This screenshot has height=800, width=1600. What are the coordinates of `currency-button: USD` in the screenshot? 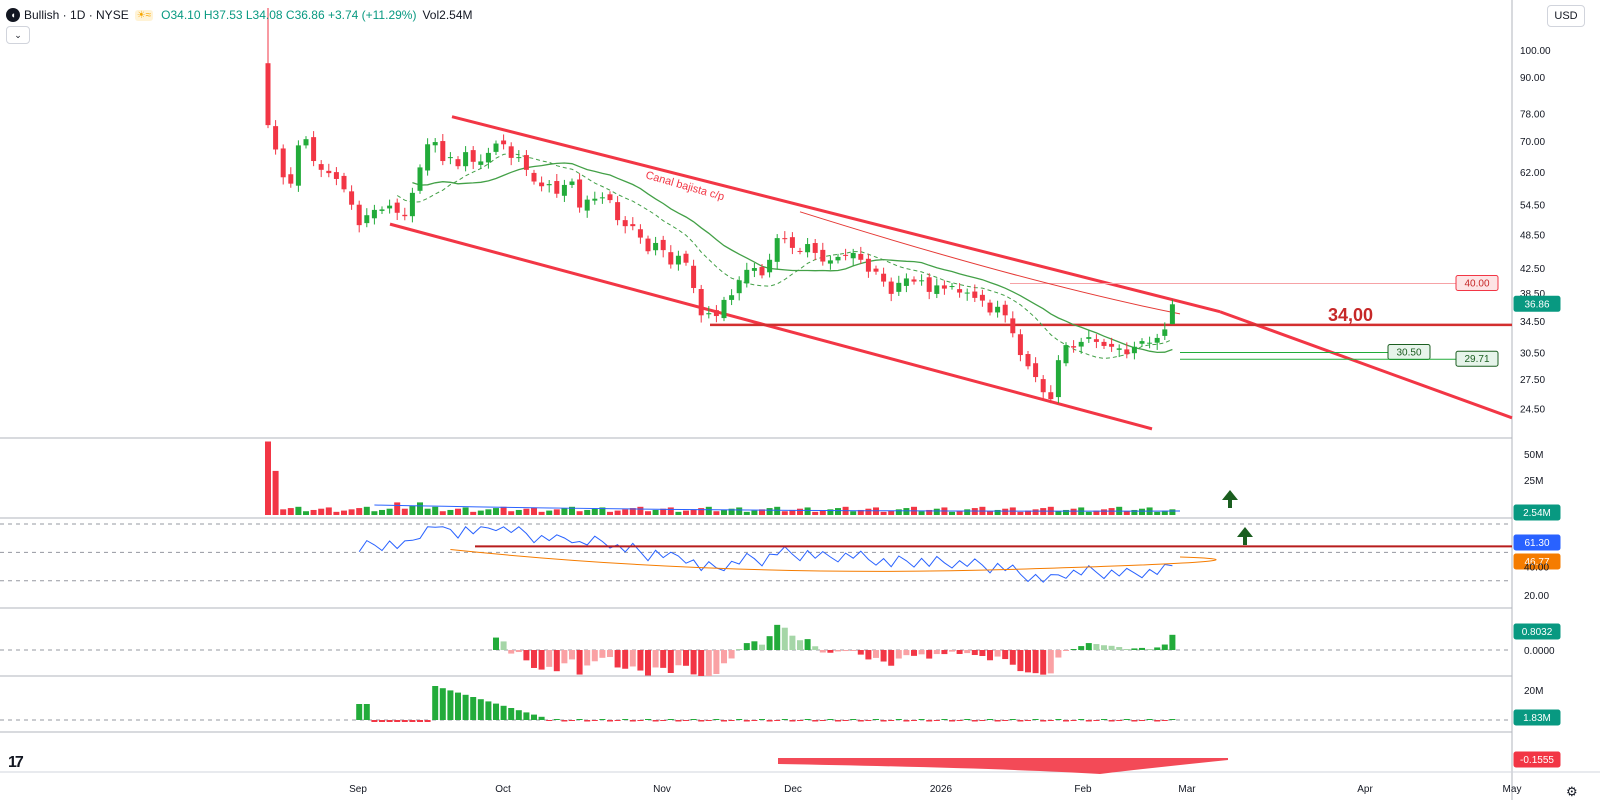 It's located at (1566, 16).